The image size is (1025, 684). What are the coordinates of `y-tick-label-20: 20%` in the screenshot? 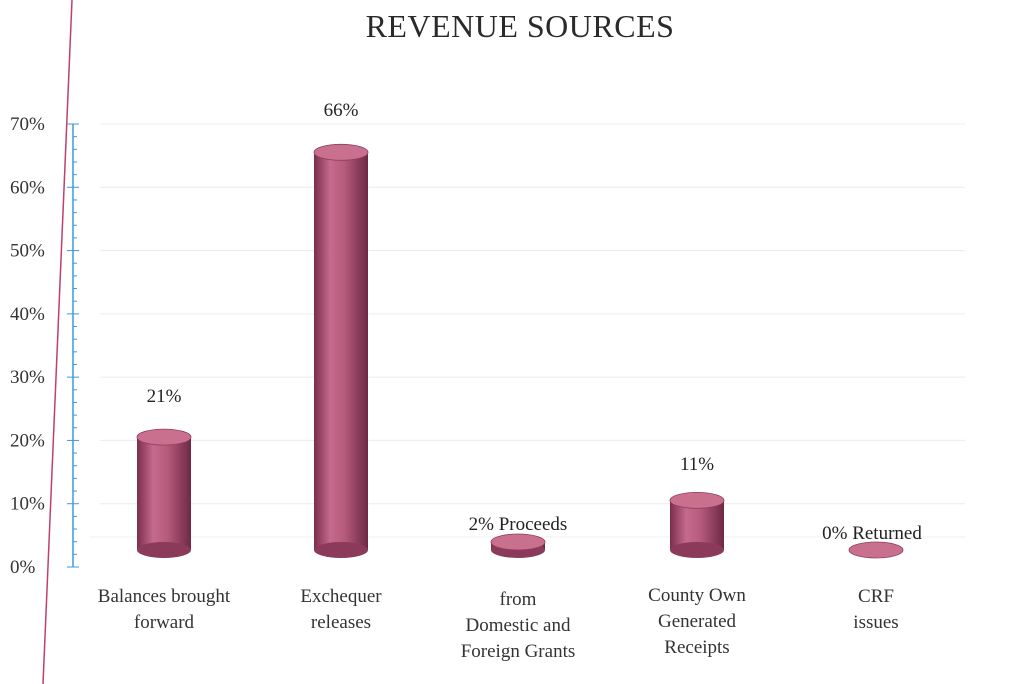 It's located at (27, 440).